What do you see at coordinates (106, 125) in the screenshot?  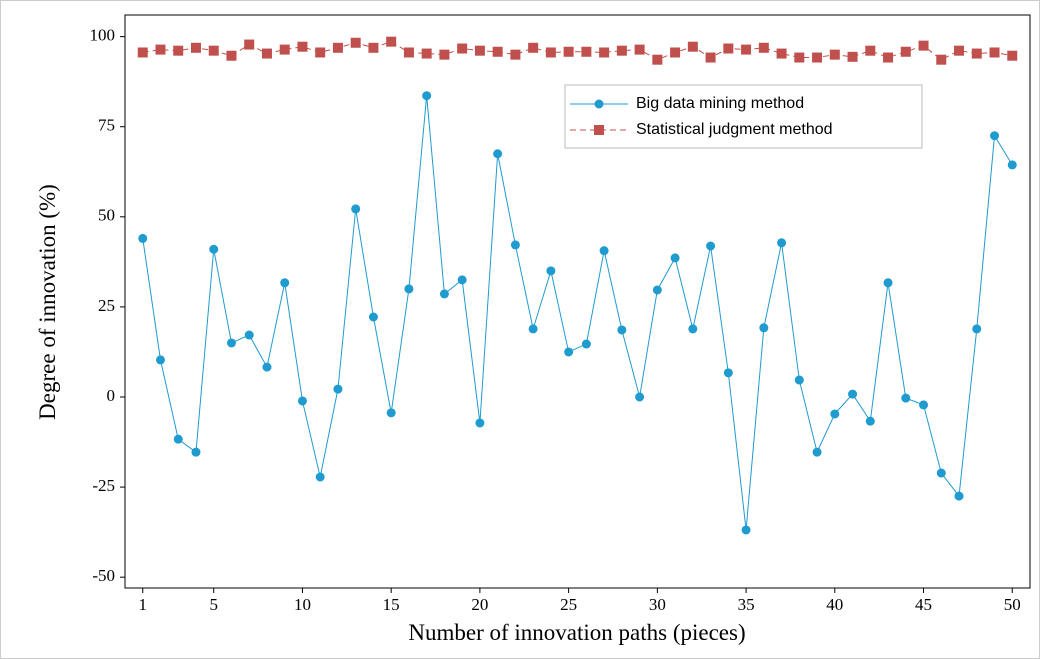 I see `y-tick-label: 75` at bounding box center [106, 125].